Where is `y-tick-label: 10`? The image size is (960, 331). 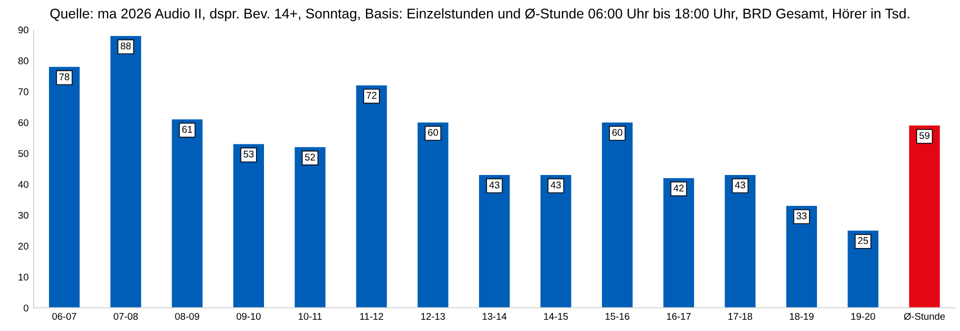 y-tick-label: 10 is located at coordinates (23, 277).